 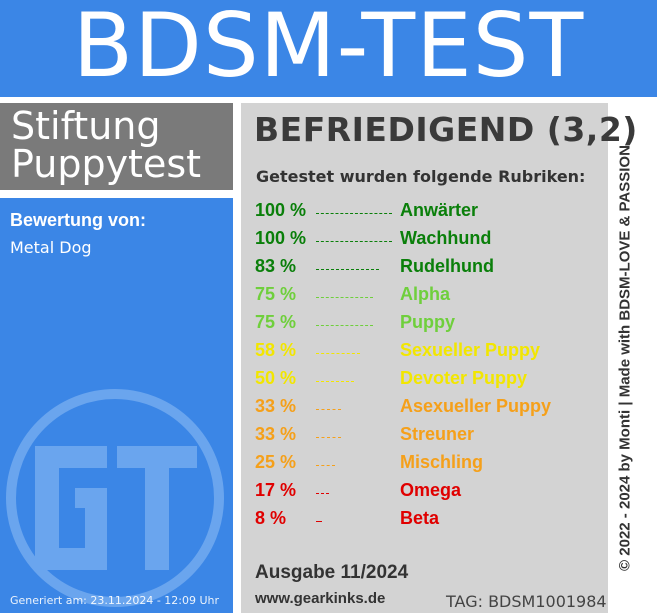 What do you see at coordinates (476, 406) in the screenshot?
I see `result-category: Asexueller Puppy` at bounding box center [476, 406].